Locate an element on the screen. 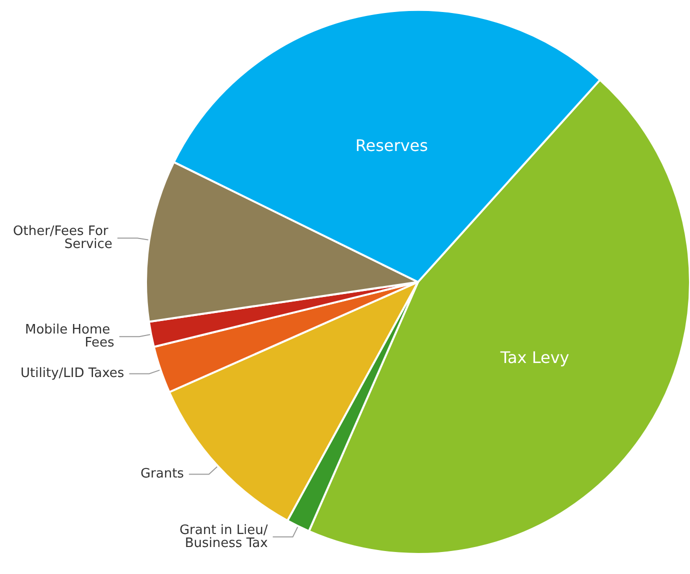 This screenshot has height=574, width=690. slice-label: Grant in Lieu/Business Tax is located at coordinates (223, 536).